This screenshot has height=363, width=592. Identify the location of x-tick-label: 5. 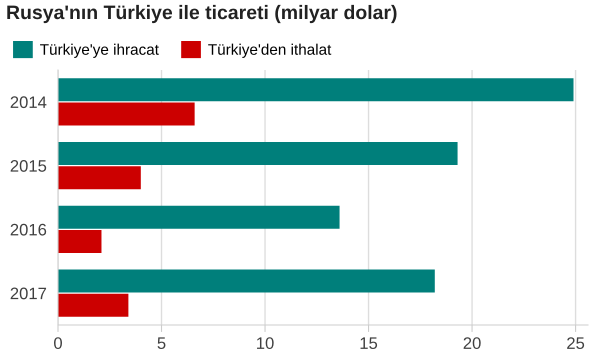
(162, 343).